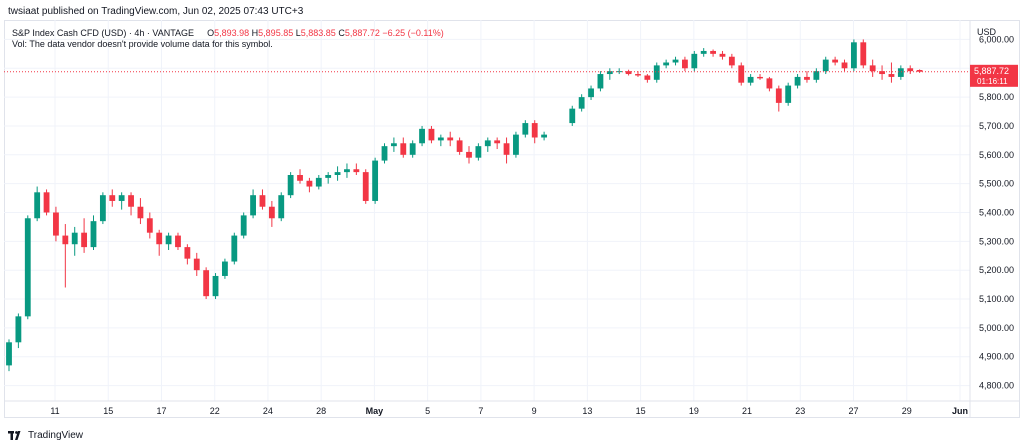 The width and height of the screenshot is (1024, 448). What do you see at coordinates (54, 411) in the screenshot?
I see `time-tick-label: 11` at bounding box center [54, 411].